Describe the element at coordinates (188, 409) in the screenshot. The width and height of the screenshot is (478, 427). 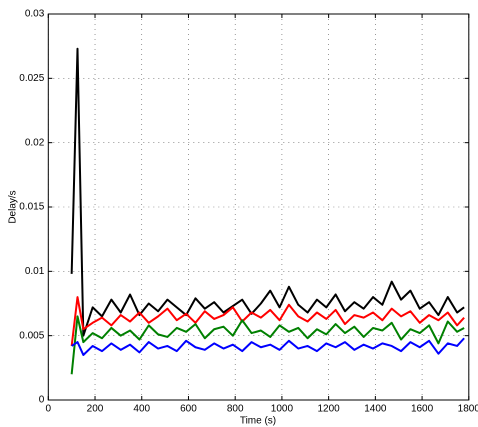
I see `x-tick-label: 600` at that location.